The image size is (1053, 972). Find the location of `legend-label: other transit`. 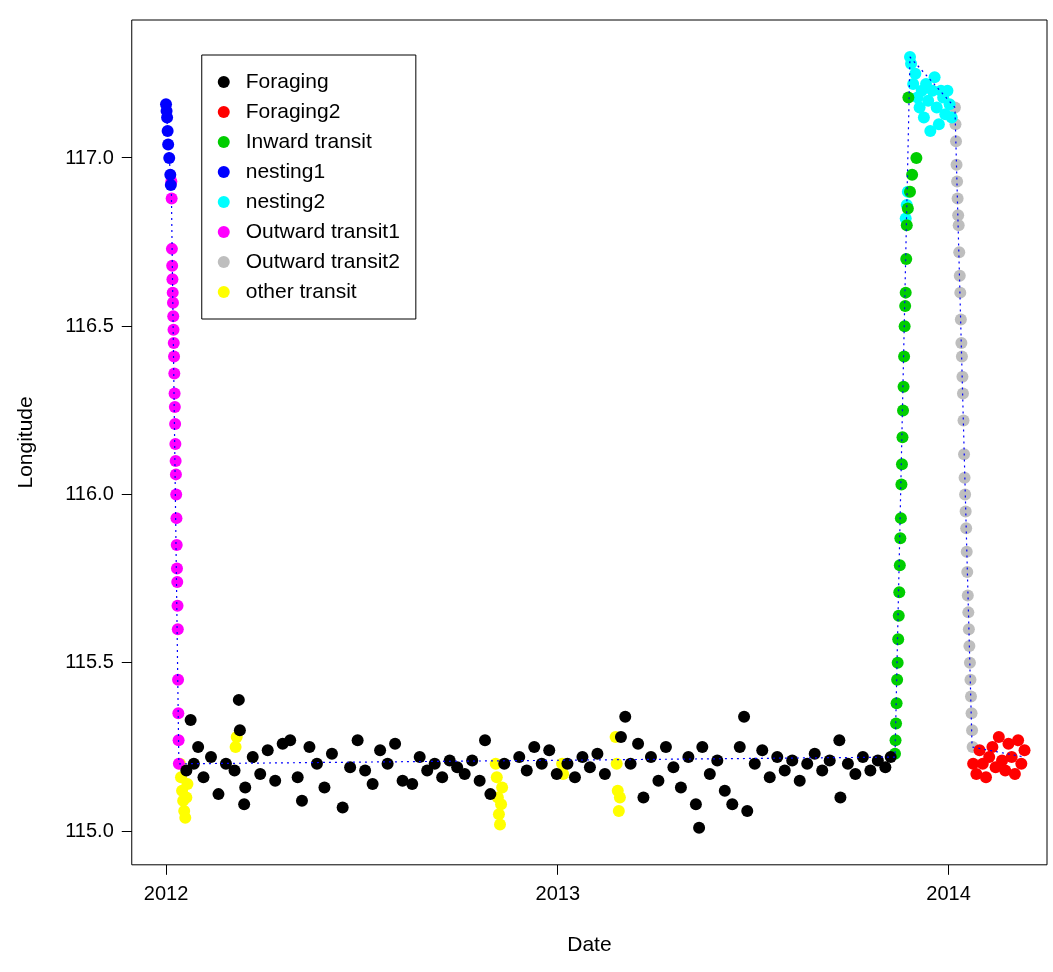

legend-label: other transit is located at coordinates (301, 290).